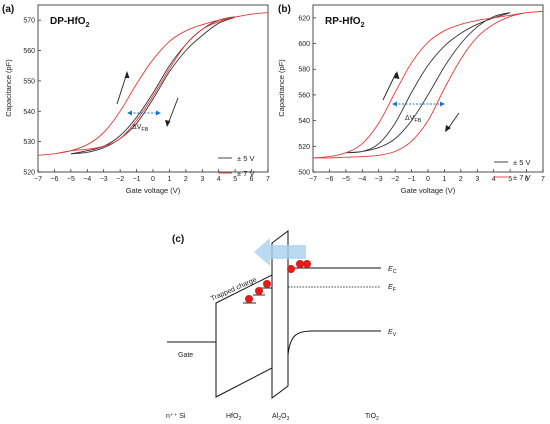 Image resolution: width=550 pixels, height=424 pixels. Describe the element at coordinates (29, 81) in the screenshot. I see `y-tick-label: 550` at that location.